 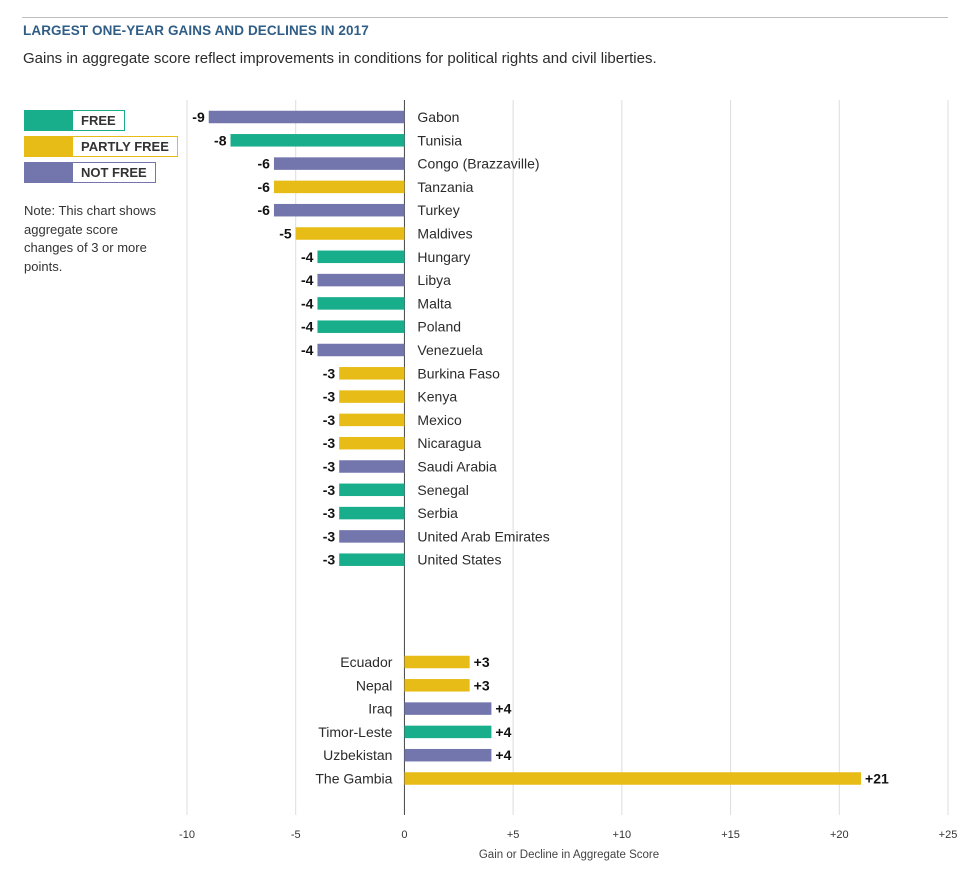 What do you see at coordinates (458, 373) in the screenshot?
I see `country-label: Burkina Faso` at bounding box center [458, 373].